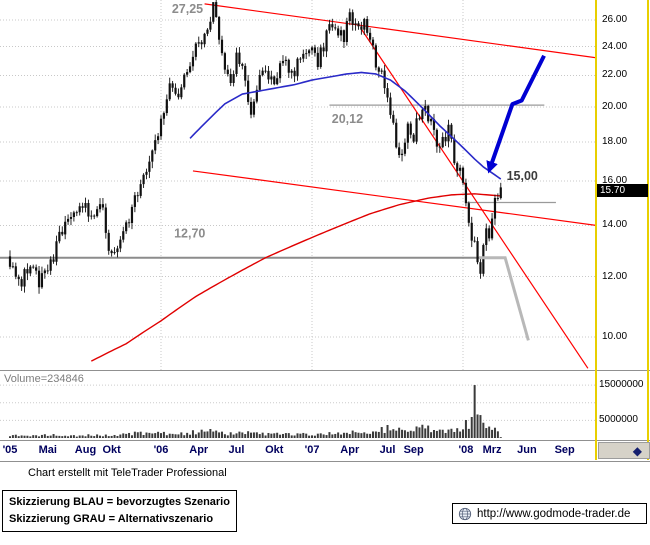  I want to click on price-annotation: 15,00, so click(522, 176).